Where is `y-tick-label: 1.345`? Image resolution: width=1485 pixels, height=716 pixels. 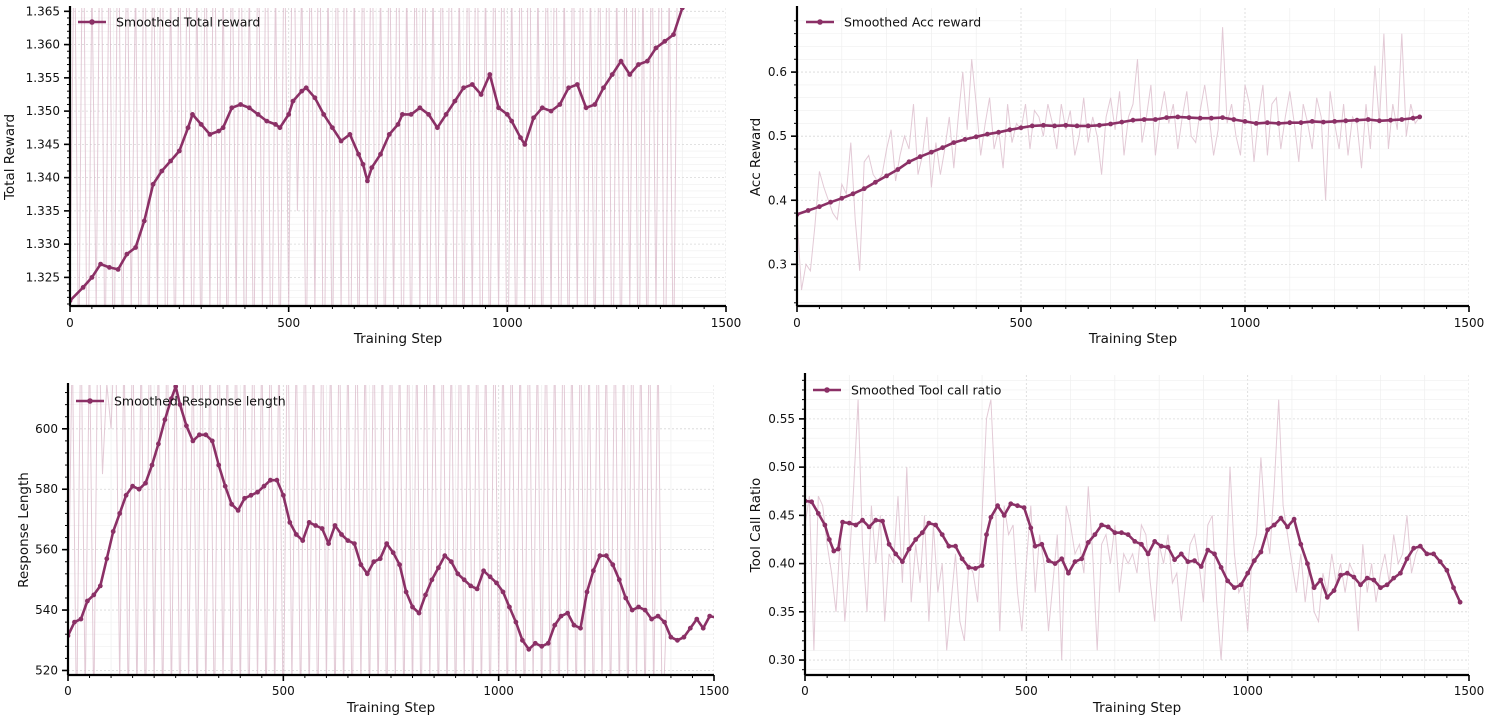
y-tick-label: 1.345 is located at coordinates (43, 144).